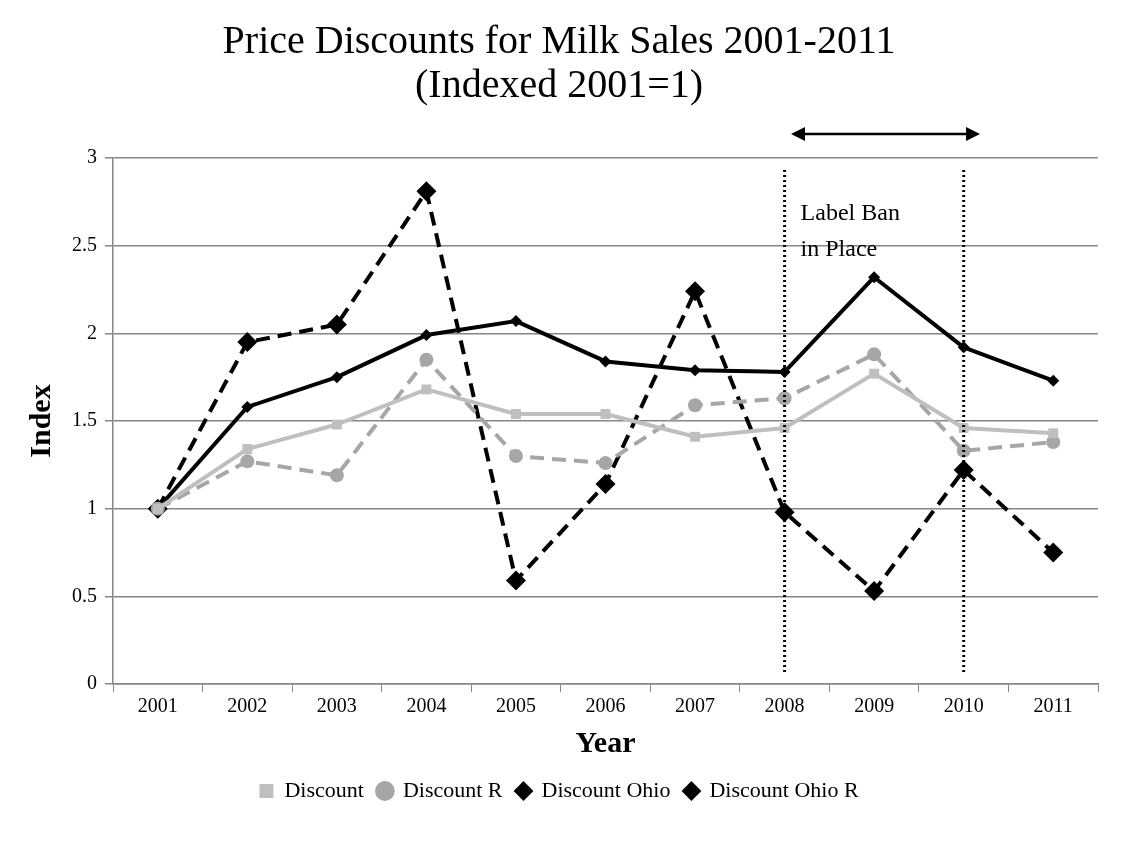  I want to click on x-tick-label: 2002, so click(247, 705).